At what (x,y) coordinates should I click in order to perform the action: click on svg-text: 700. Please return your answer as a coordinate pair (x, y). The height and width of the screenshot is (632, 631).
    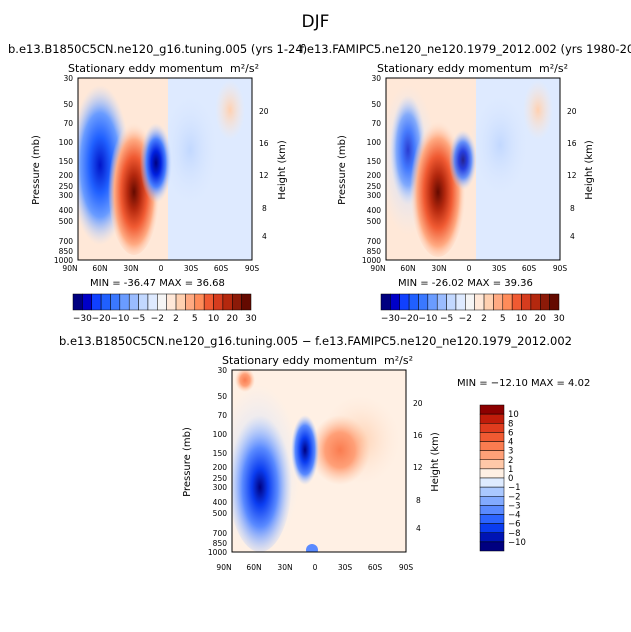
    Looking at the image, I should click on (66, 241).